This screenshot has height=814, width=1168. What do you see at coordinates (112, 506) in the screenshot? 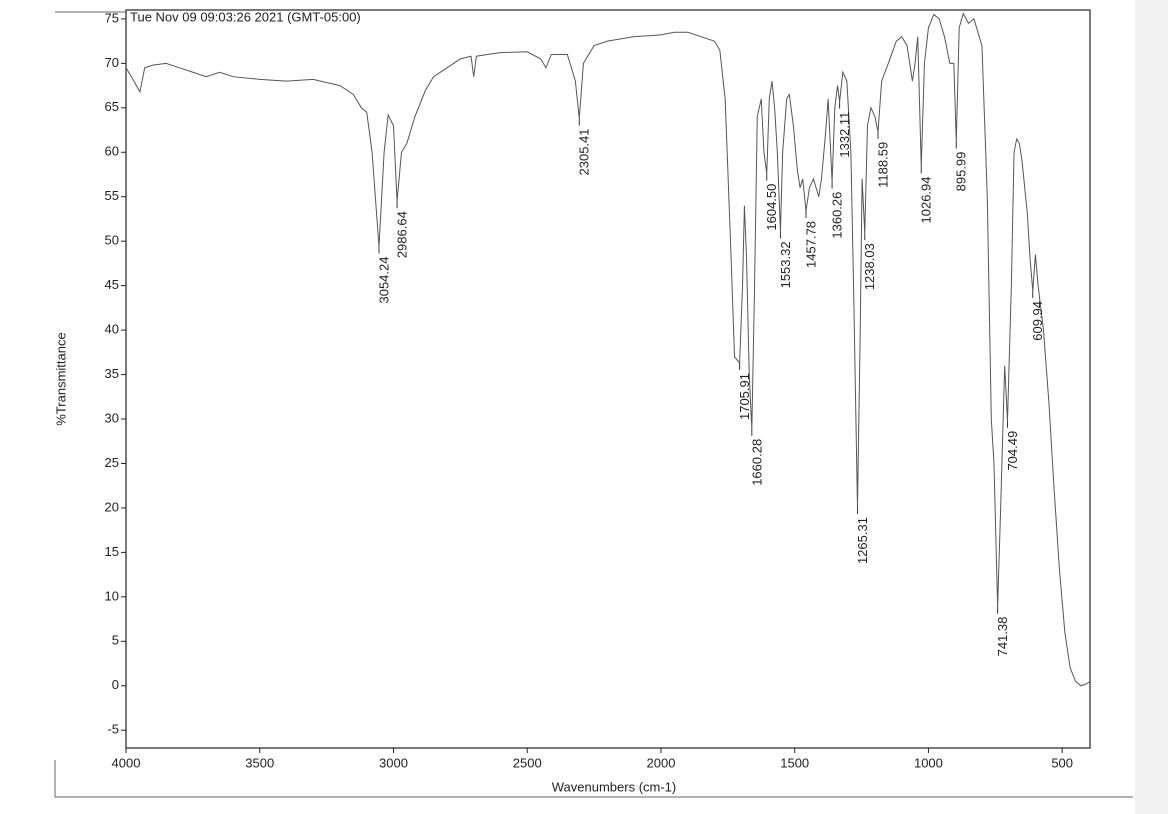
I see `y-tick-label: 20` at bounding box center [112, 506].